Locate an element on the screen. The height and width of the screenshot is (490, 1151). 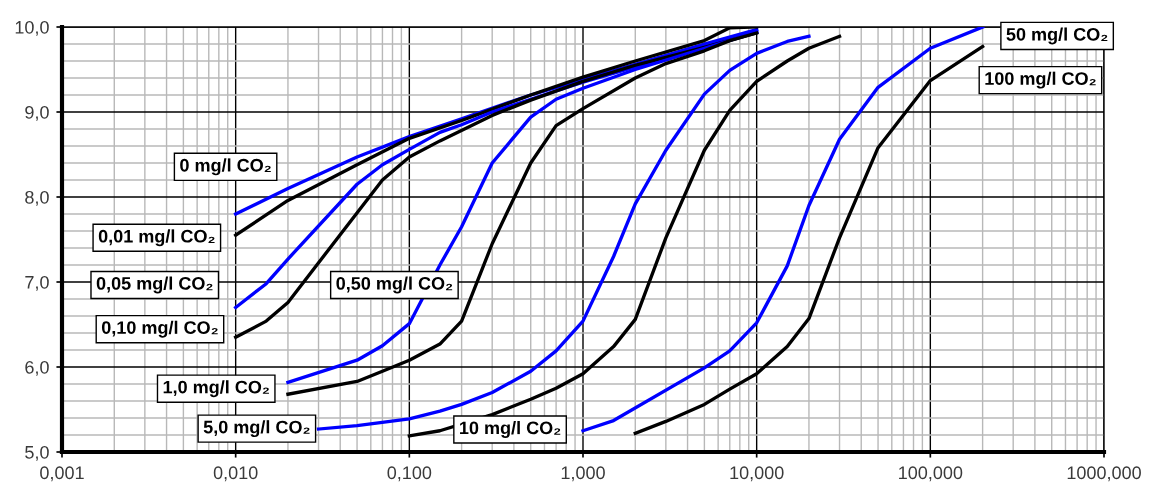
x-tick-label: 0,001 is located at coordinates (62, 474).